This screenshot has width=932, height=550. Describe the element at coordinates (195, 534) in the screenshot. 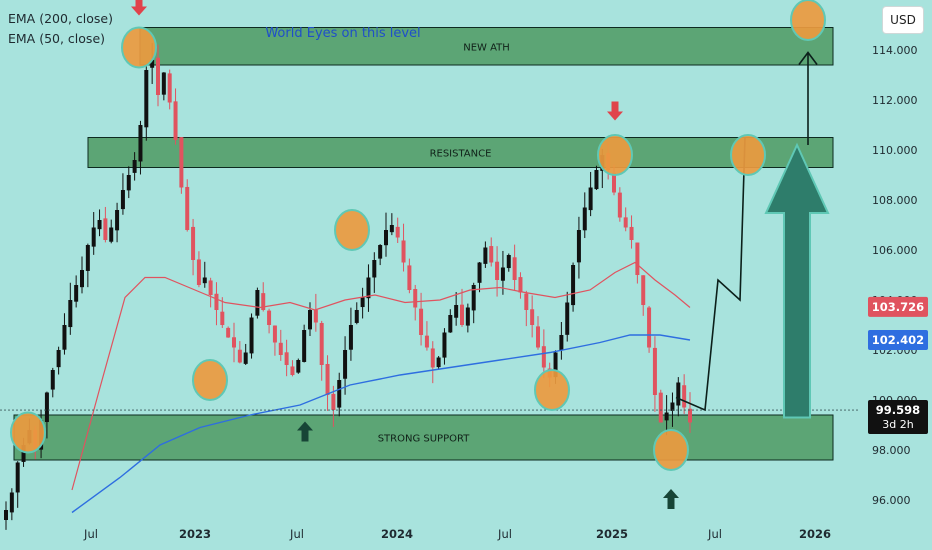

I see `x-tick-label: 2023` at that location.